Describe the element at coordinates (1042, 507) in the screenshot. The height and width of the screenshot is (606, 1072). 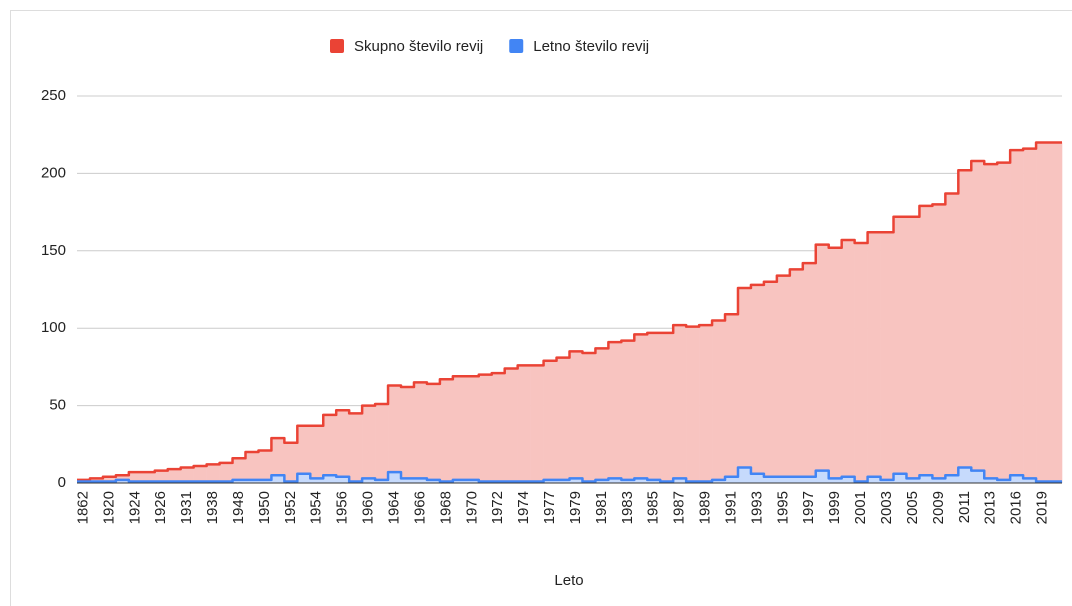
I see `x-tick-label: 2019` at that location.